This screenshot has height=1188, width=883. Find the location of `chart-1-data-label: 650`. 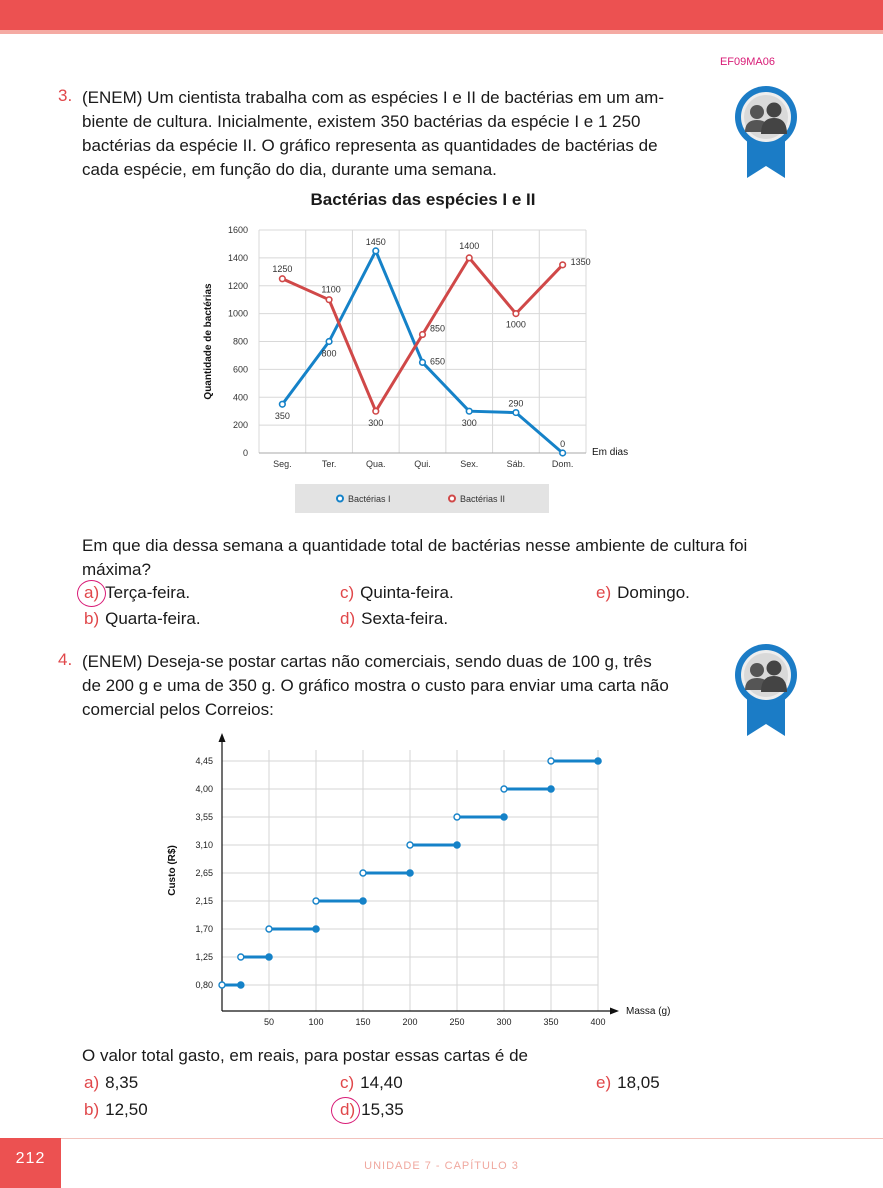

chart-1-data-label: 650 is located at coordinates (437, 361).